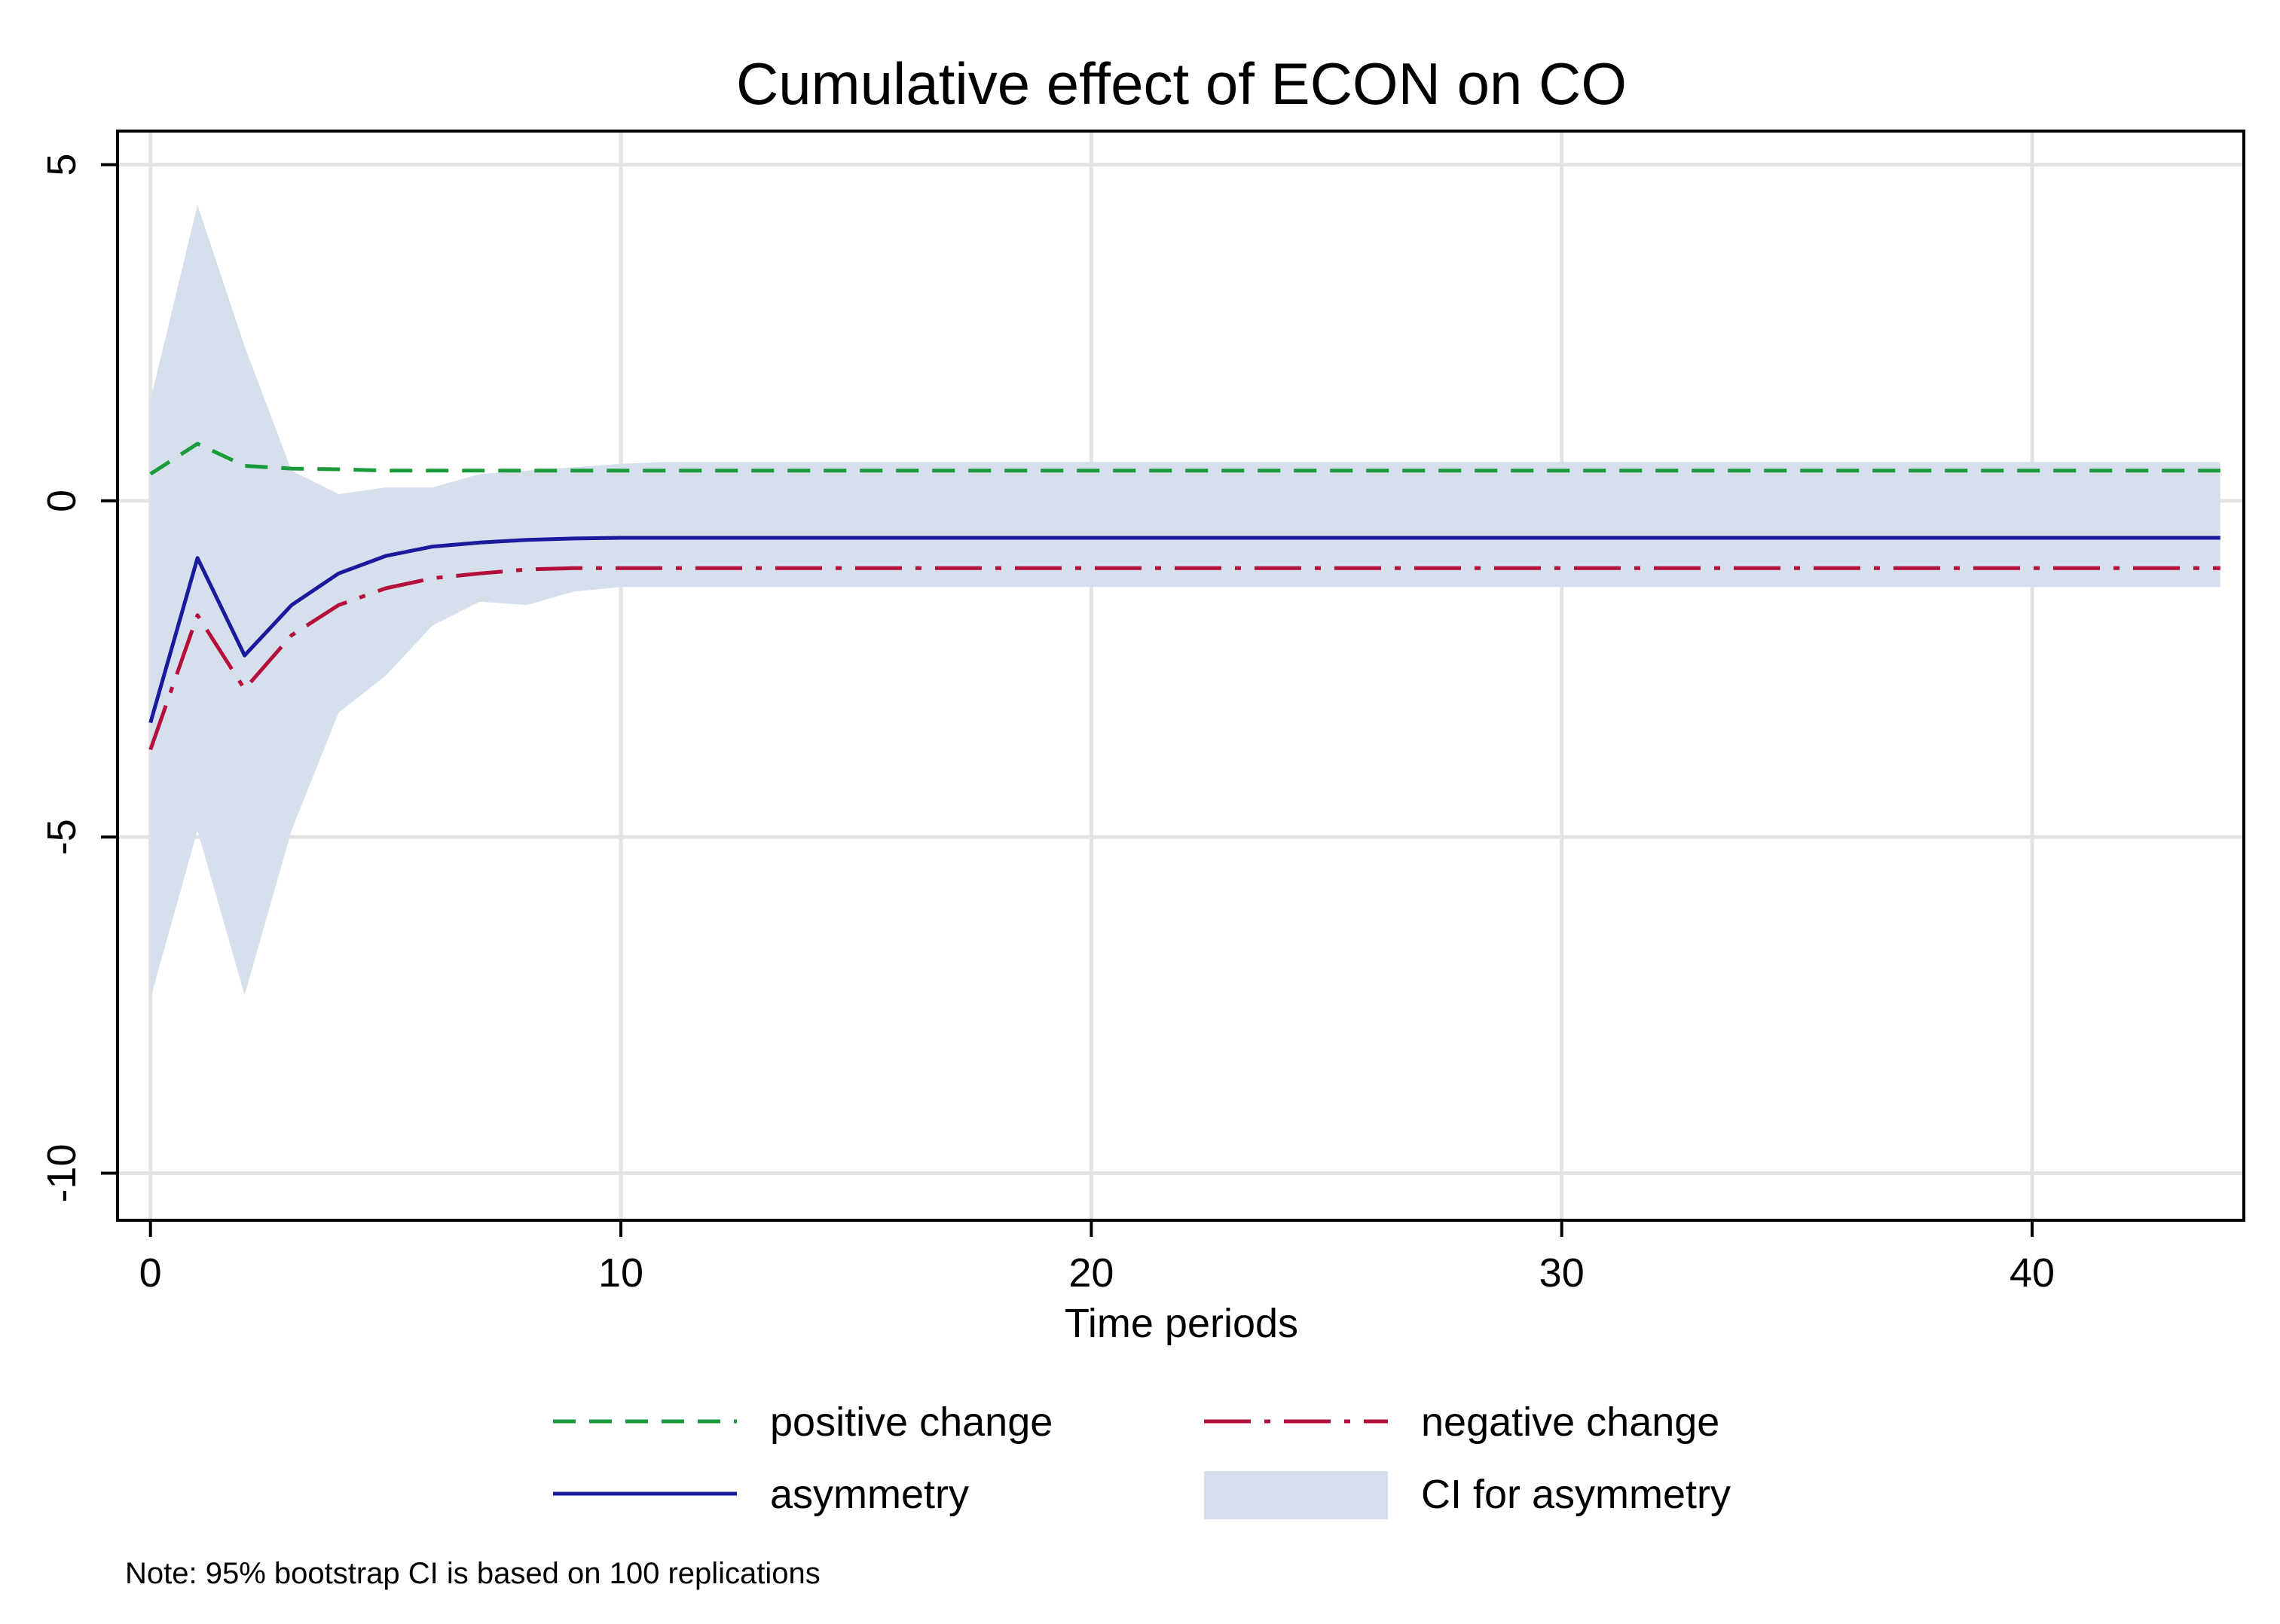 The height and width of the screenshot is (1624, 2280). Describe the element at coordinates (1562, 1273) in the screenshot. I see `x-tick-label: 30` at that location.